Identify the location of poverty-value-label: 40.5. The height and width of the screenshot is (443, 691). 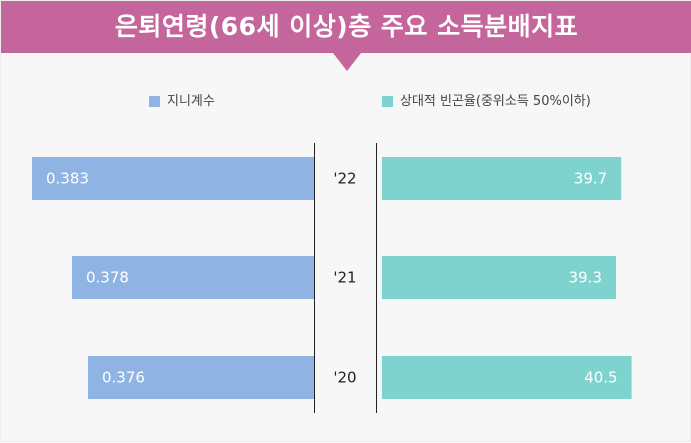
(600, 378).